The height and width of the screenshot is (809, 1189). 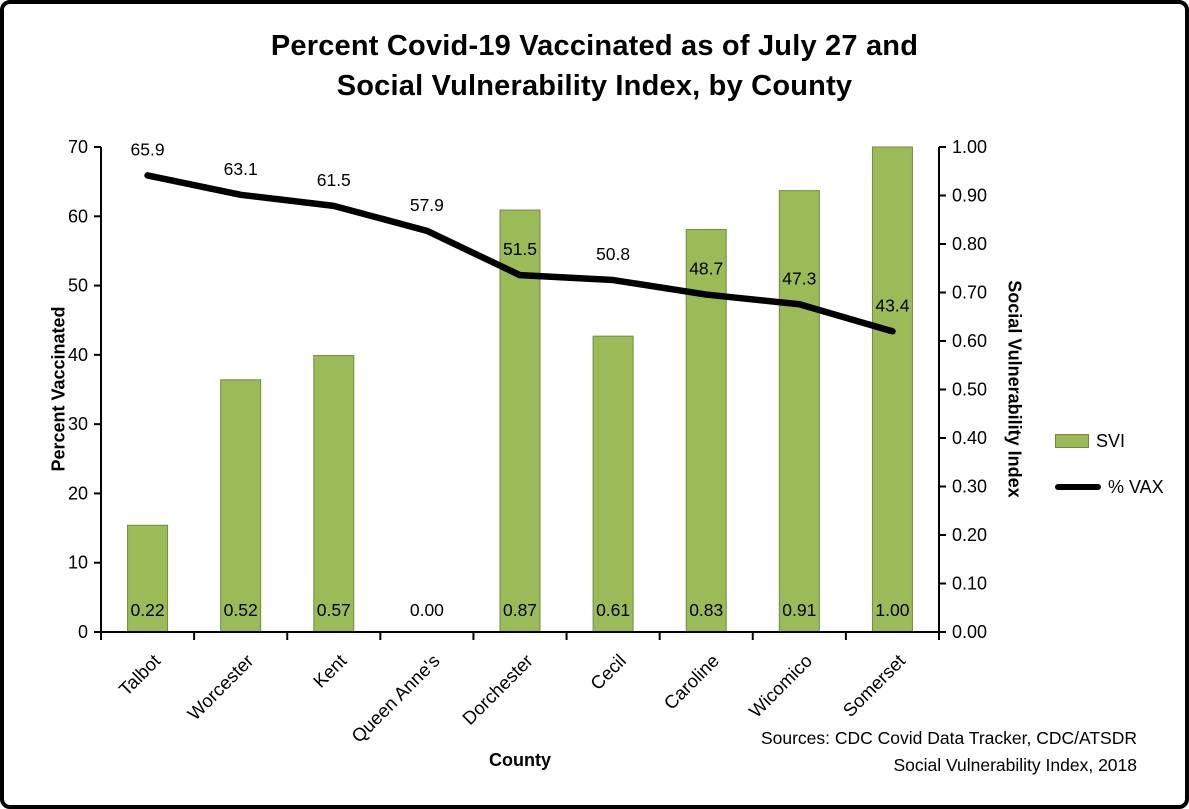 I want to click on chart-title-line2: Social Vulnerability Index, by County, so click(x=594, y=86).